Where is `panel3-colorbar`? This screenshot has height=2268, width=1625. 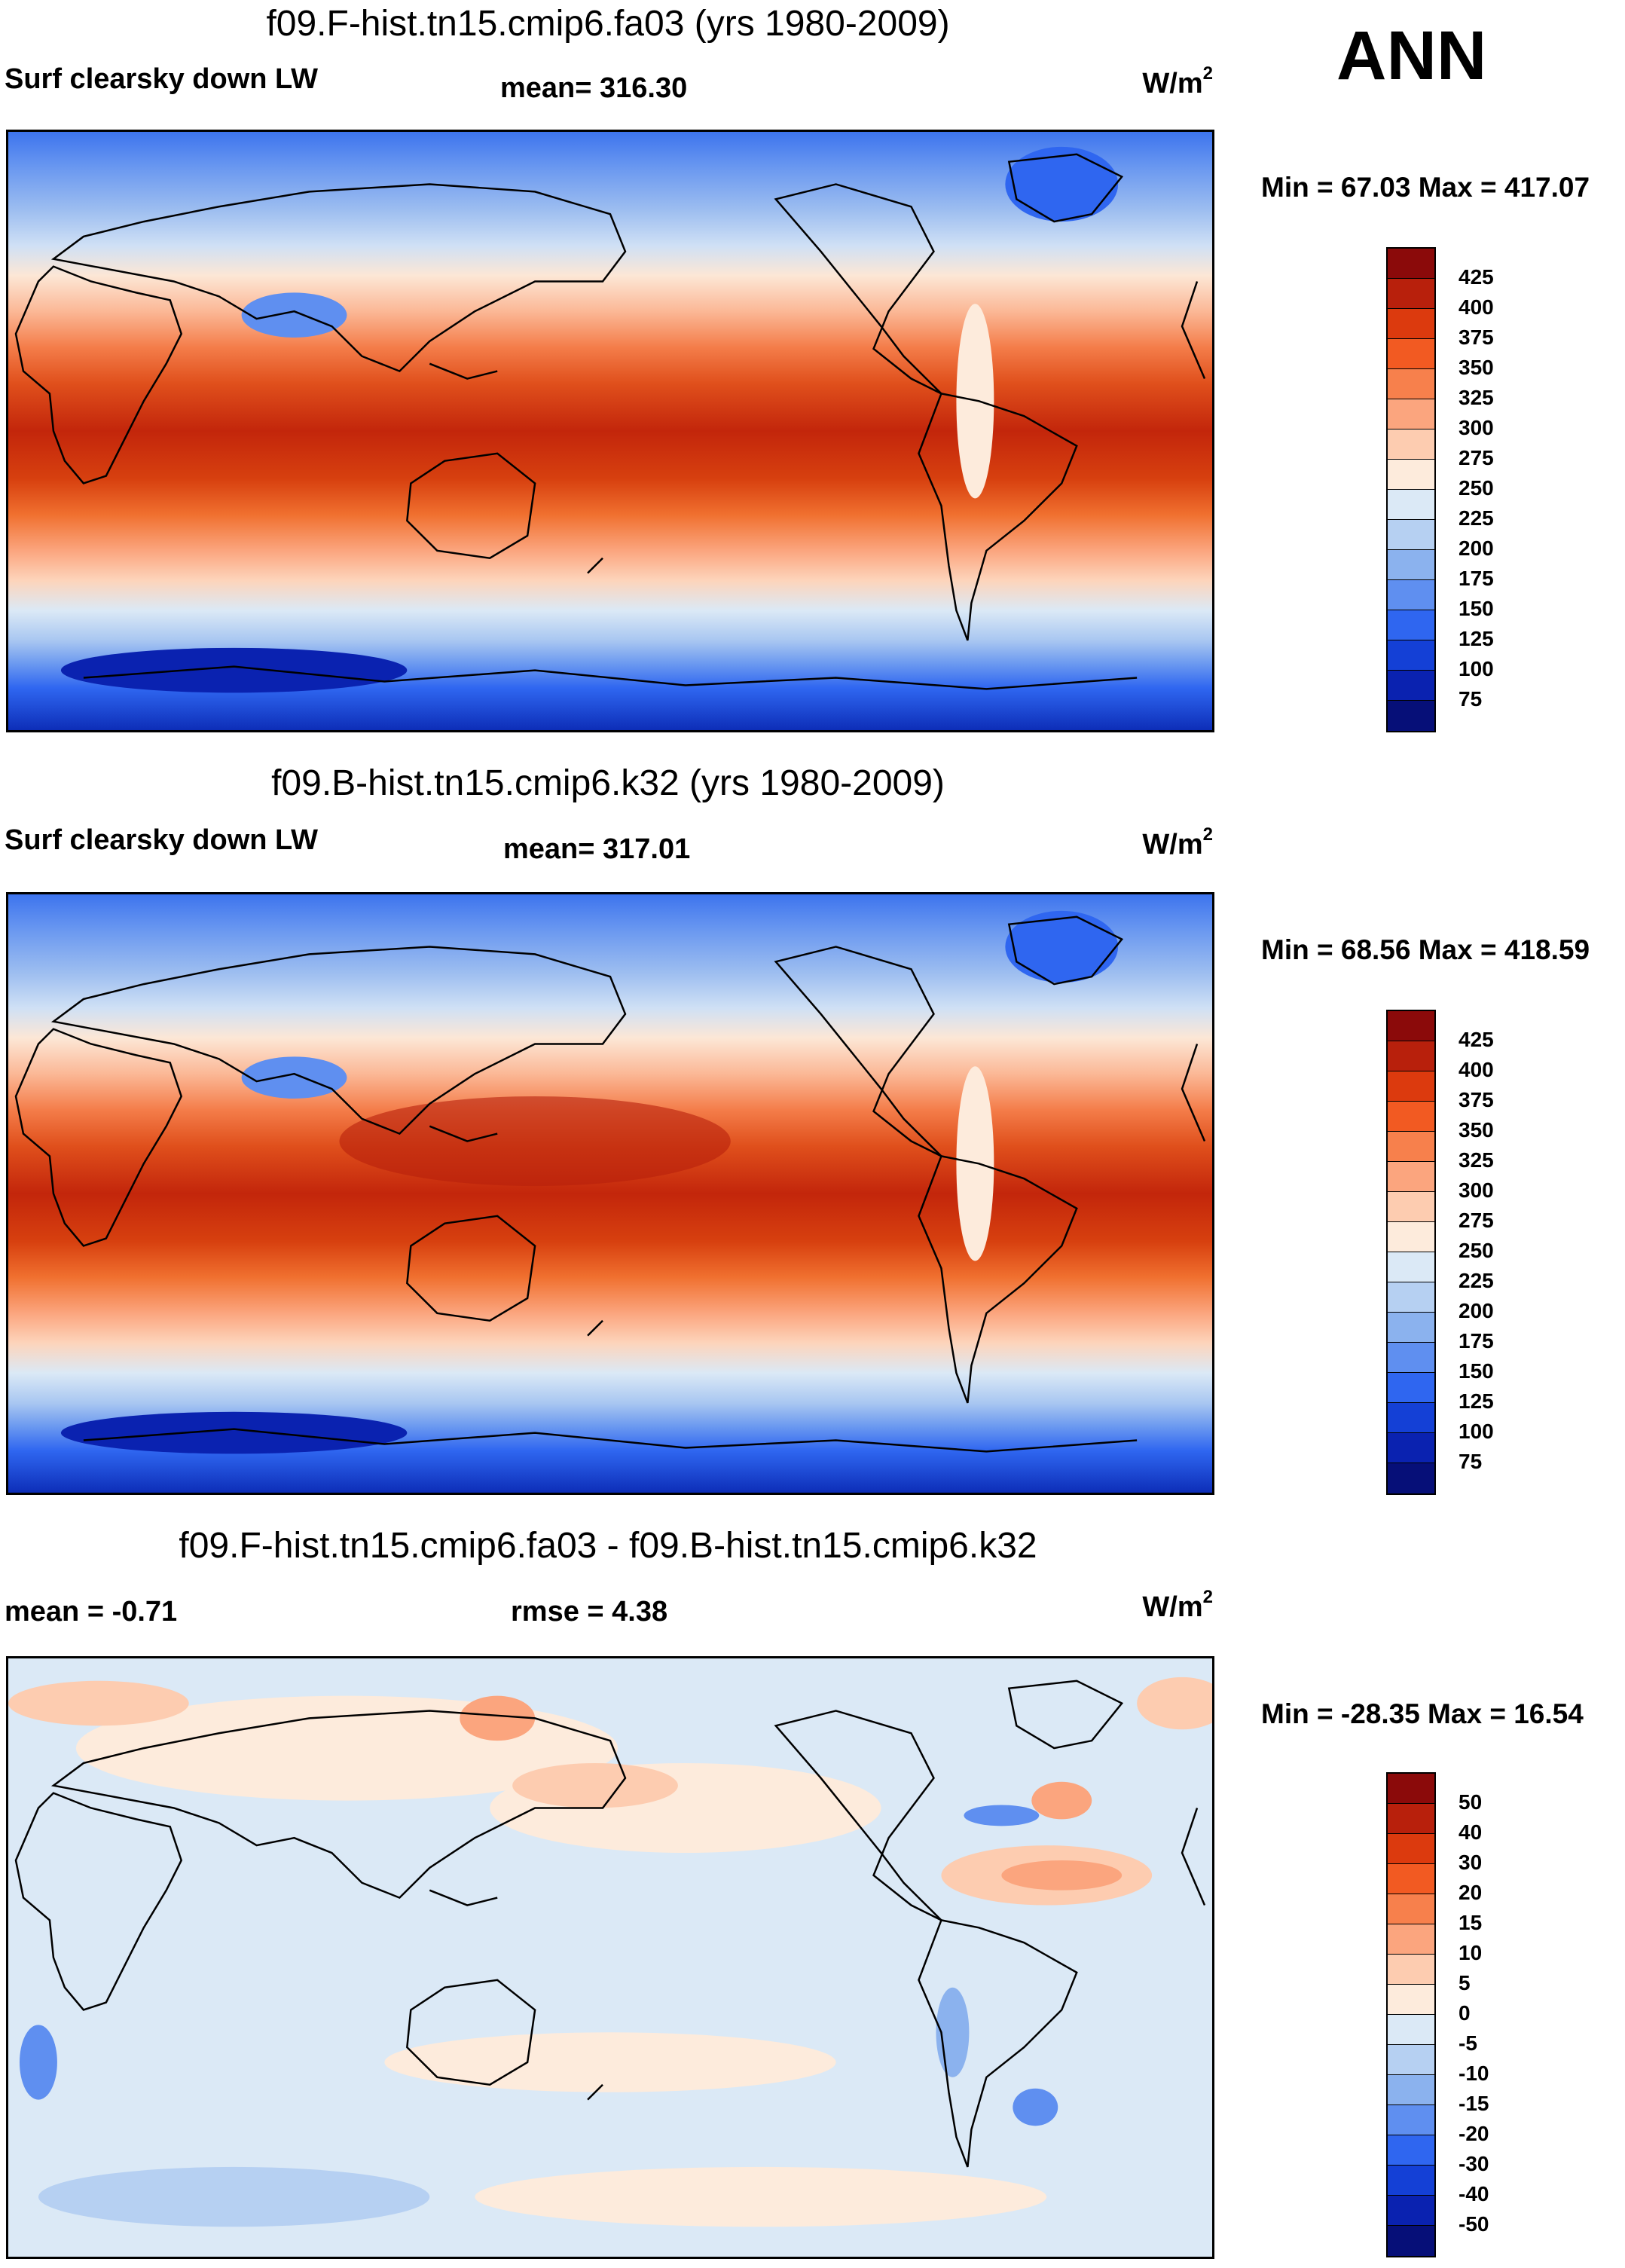
panel3-colorbar is located at coordinates (1411, 2014).